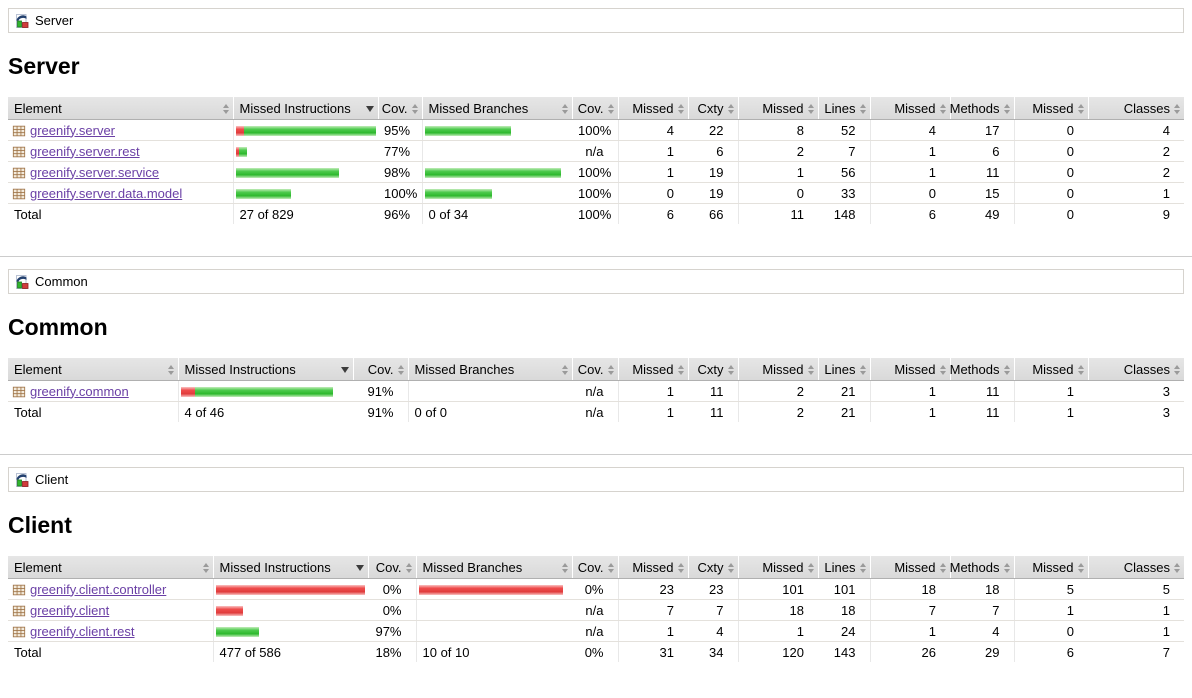 The image size is (1192, 698). What do you see at coordinates (596, 454) in the screenshot?
I see `section-separator` at bounding box center [596, 454].